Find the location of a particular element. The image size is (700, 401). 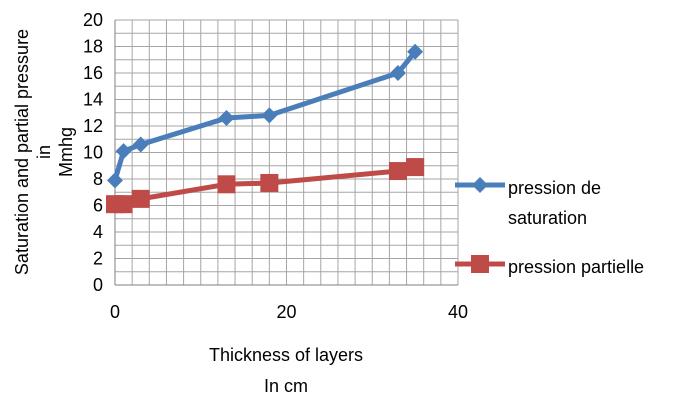

y-axis-title-line: Mmhg is located at coordinates (66, 152).